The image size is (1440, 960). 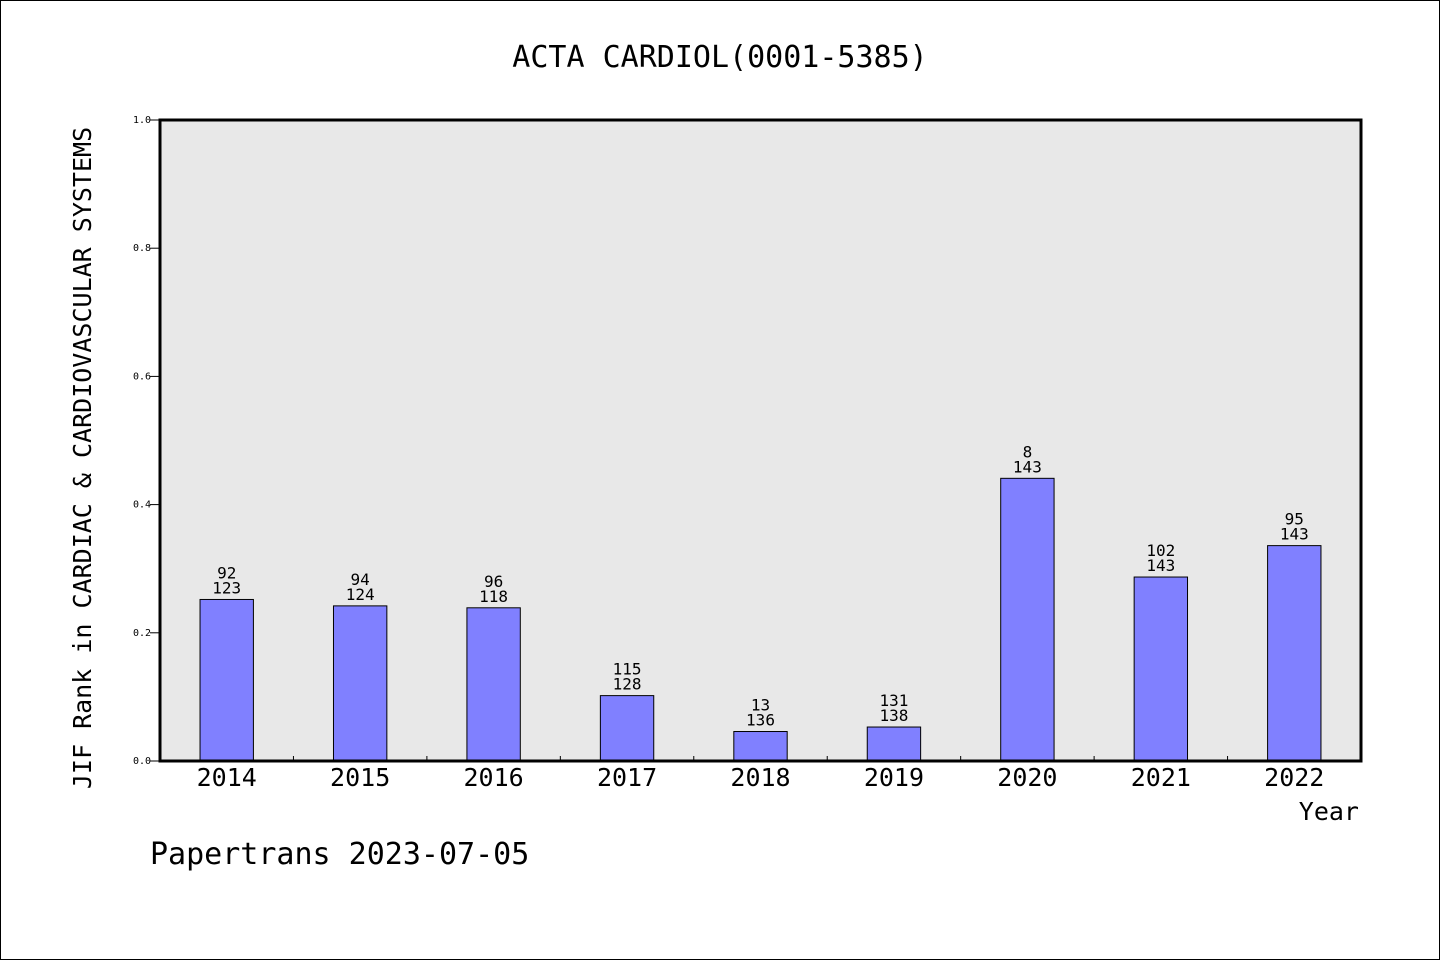 I want to click on bar-2022, so click(x=1294, y=653).